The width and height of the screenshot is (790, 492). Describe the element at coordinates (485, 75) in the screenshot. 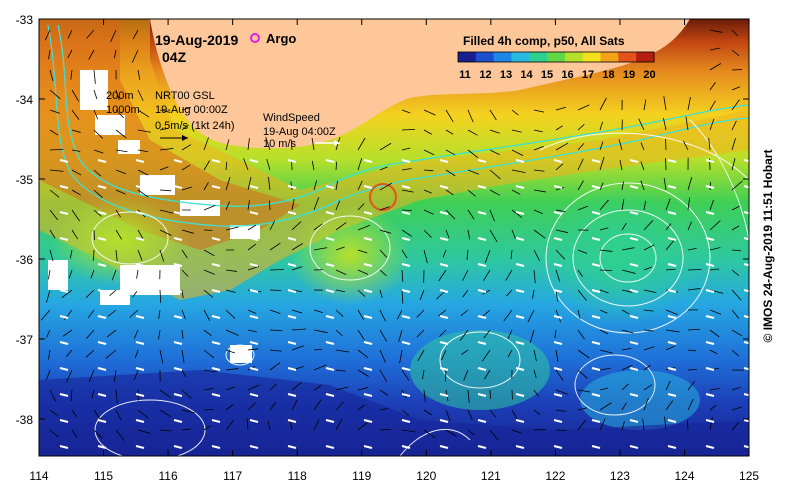

I see `colorbar-tick-label: 12` at that location.